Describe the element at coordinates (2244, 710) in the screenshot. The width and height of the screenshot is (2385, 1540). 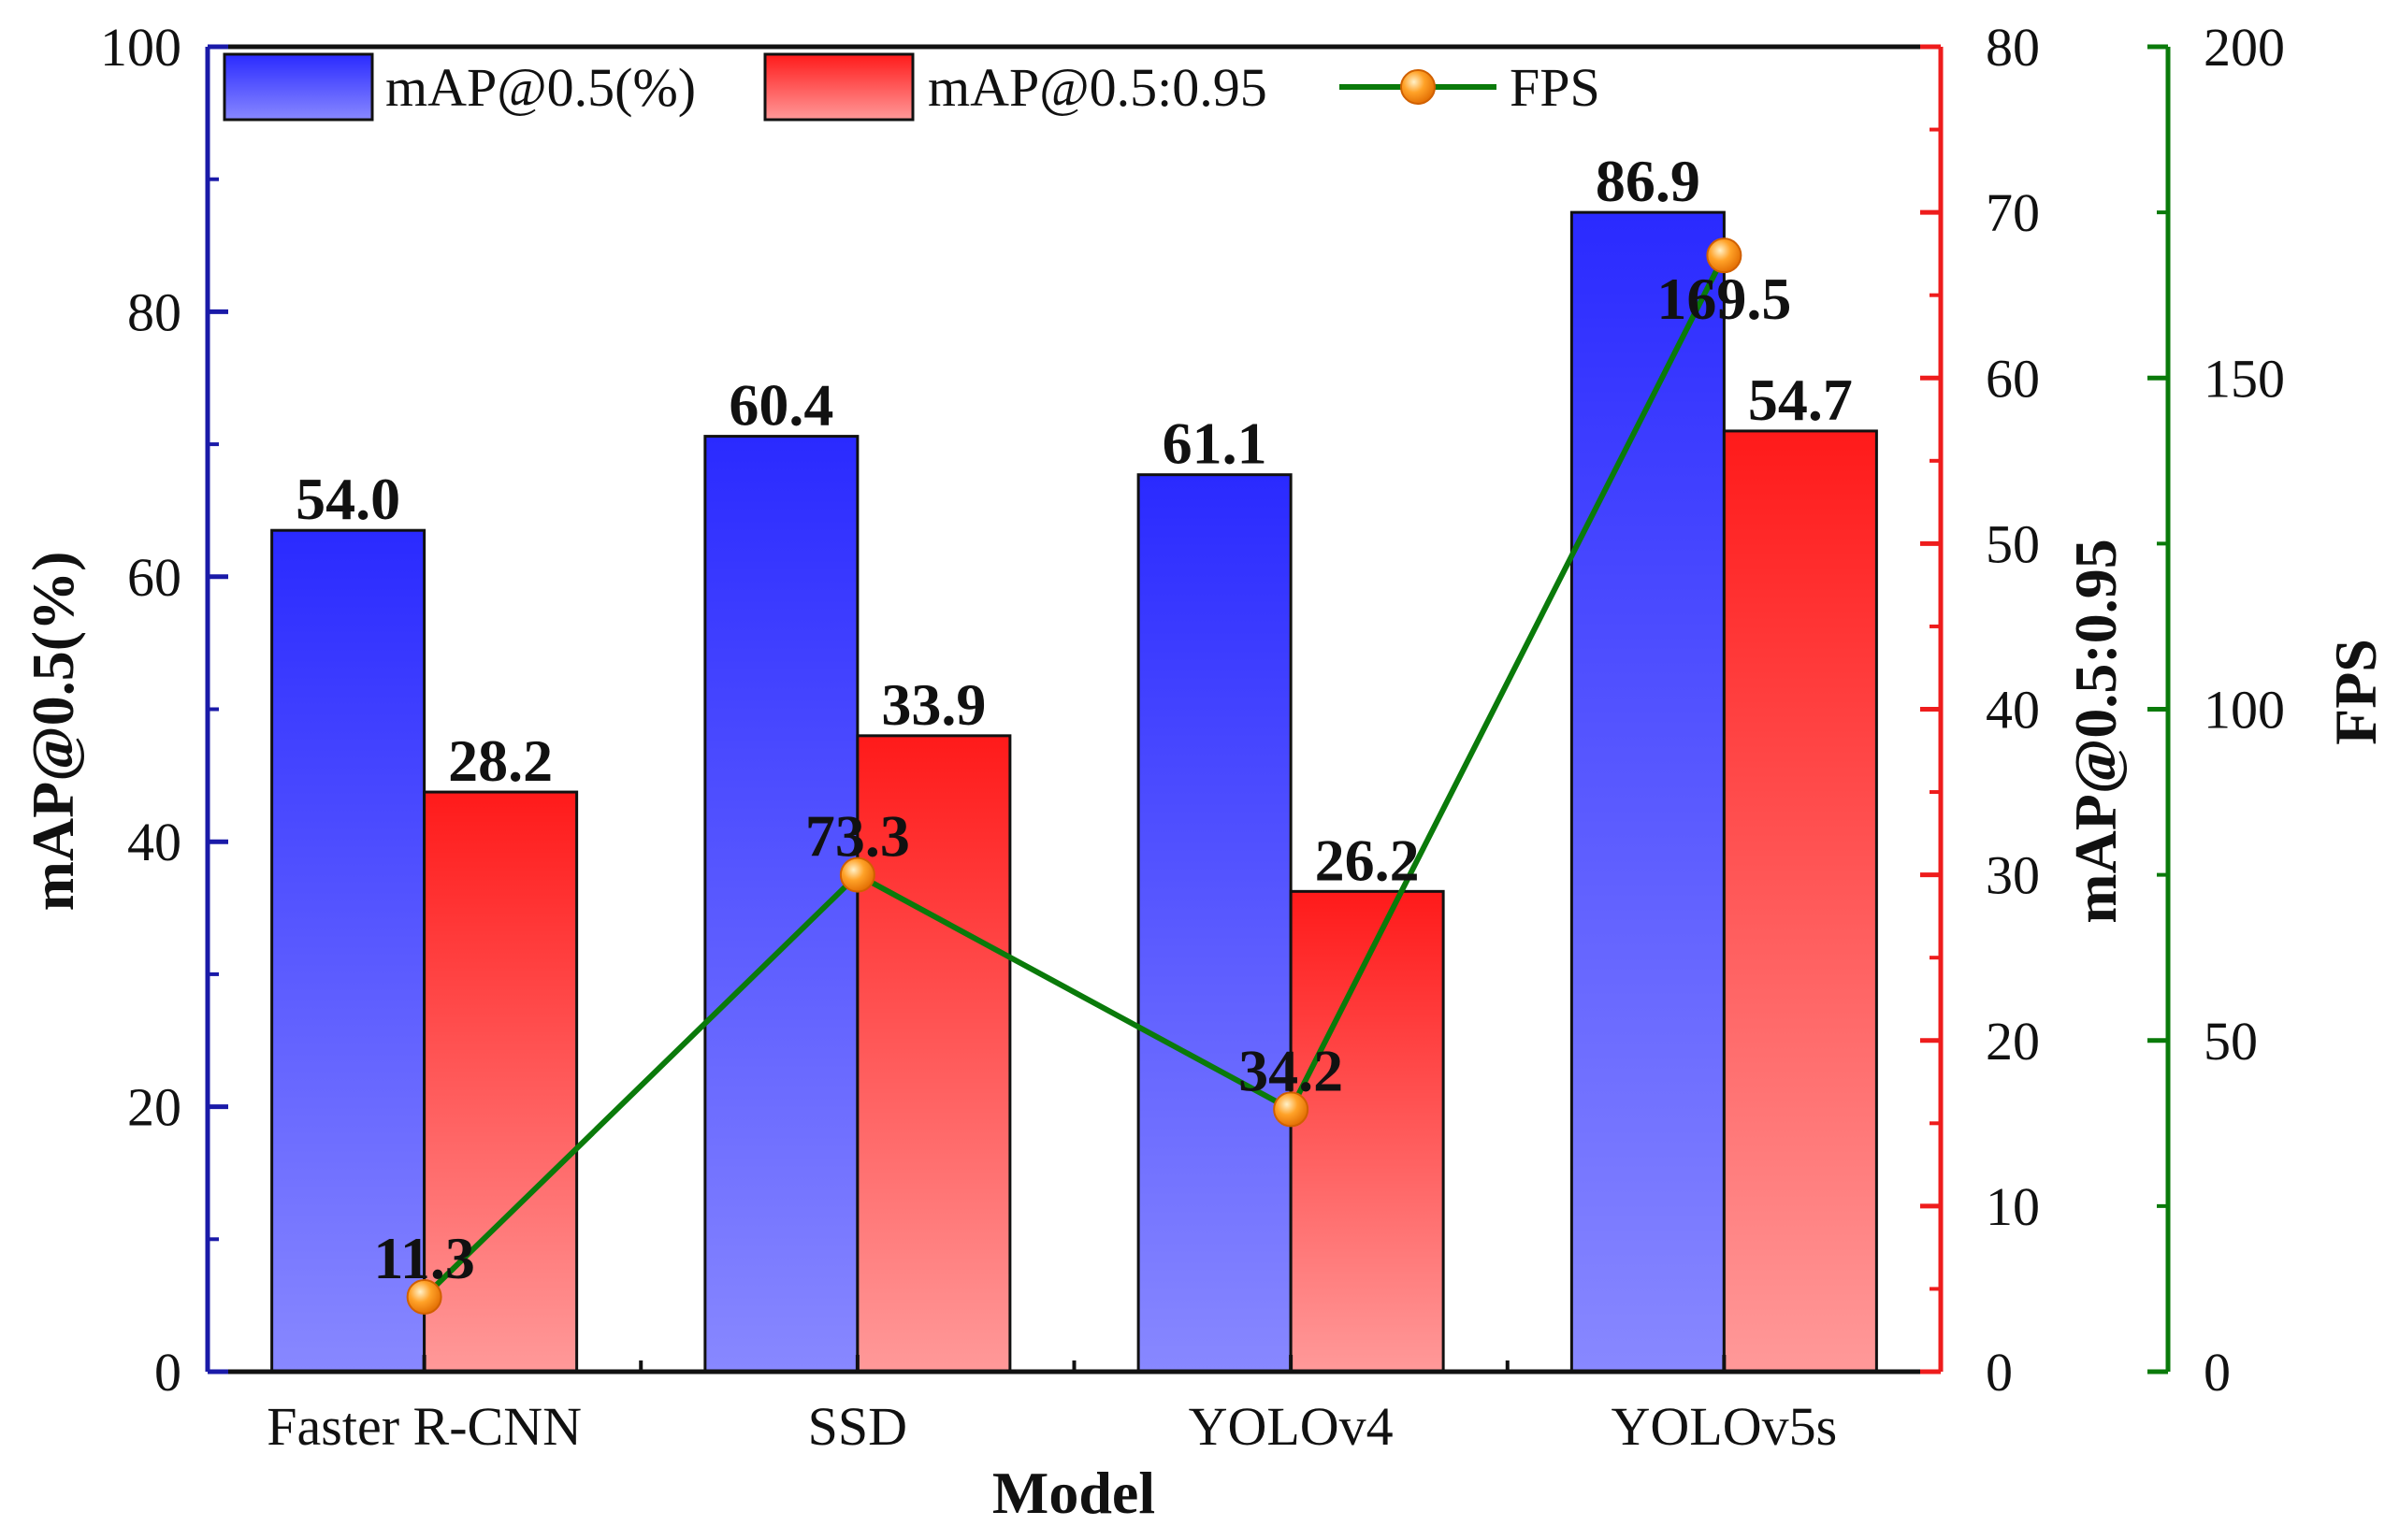
I see `right2-tick-label-2: 100` at that location.